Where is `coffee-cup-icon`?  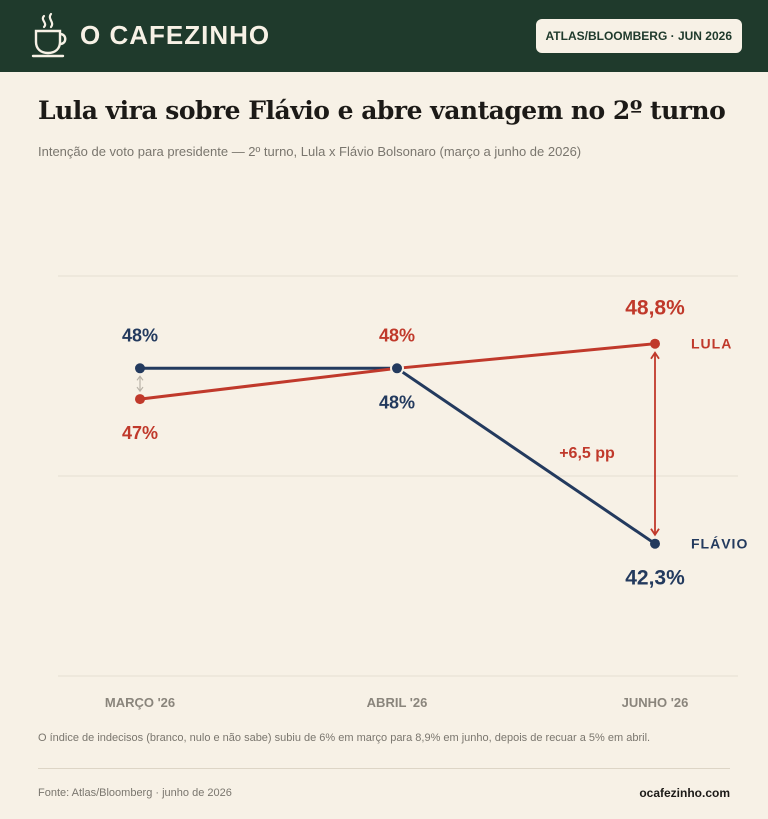
coffee-cup-icon is located at coordinates (49, 35).